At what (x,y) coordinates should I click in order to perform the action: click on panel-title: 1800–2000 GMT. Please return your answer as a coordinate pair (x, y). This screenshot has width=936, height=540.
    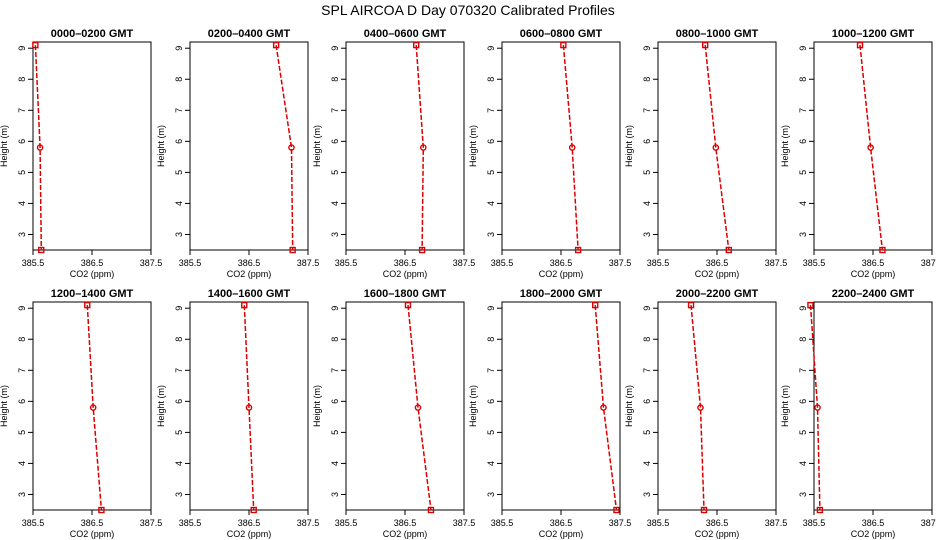
    Looking at the image, I should click on (561, 294).